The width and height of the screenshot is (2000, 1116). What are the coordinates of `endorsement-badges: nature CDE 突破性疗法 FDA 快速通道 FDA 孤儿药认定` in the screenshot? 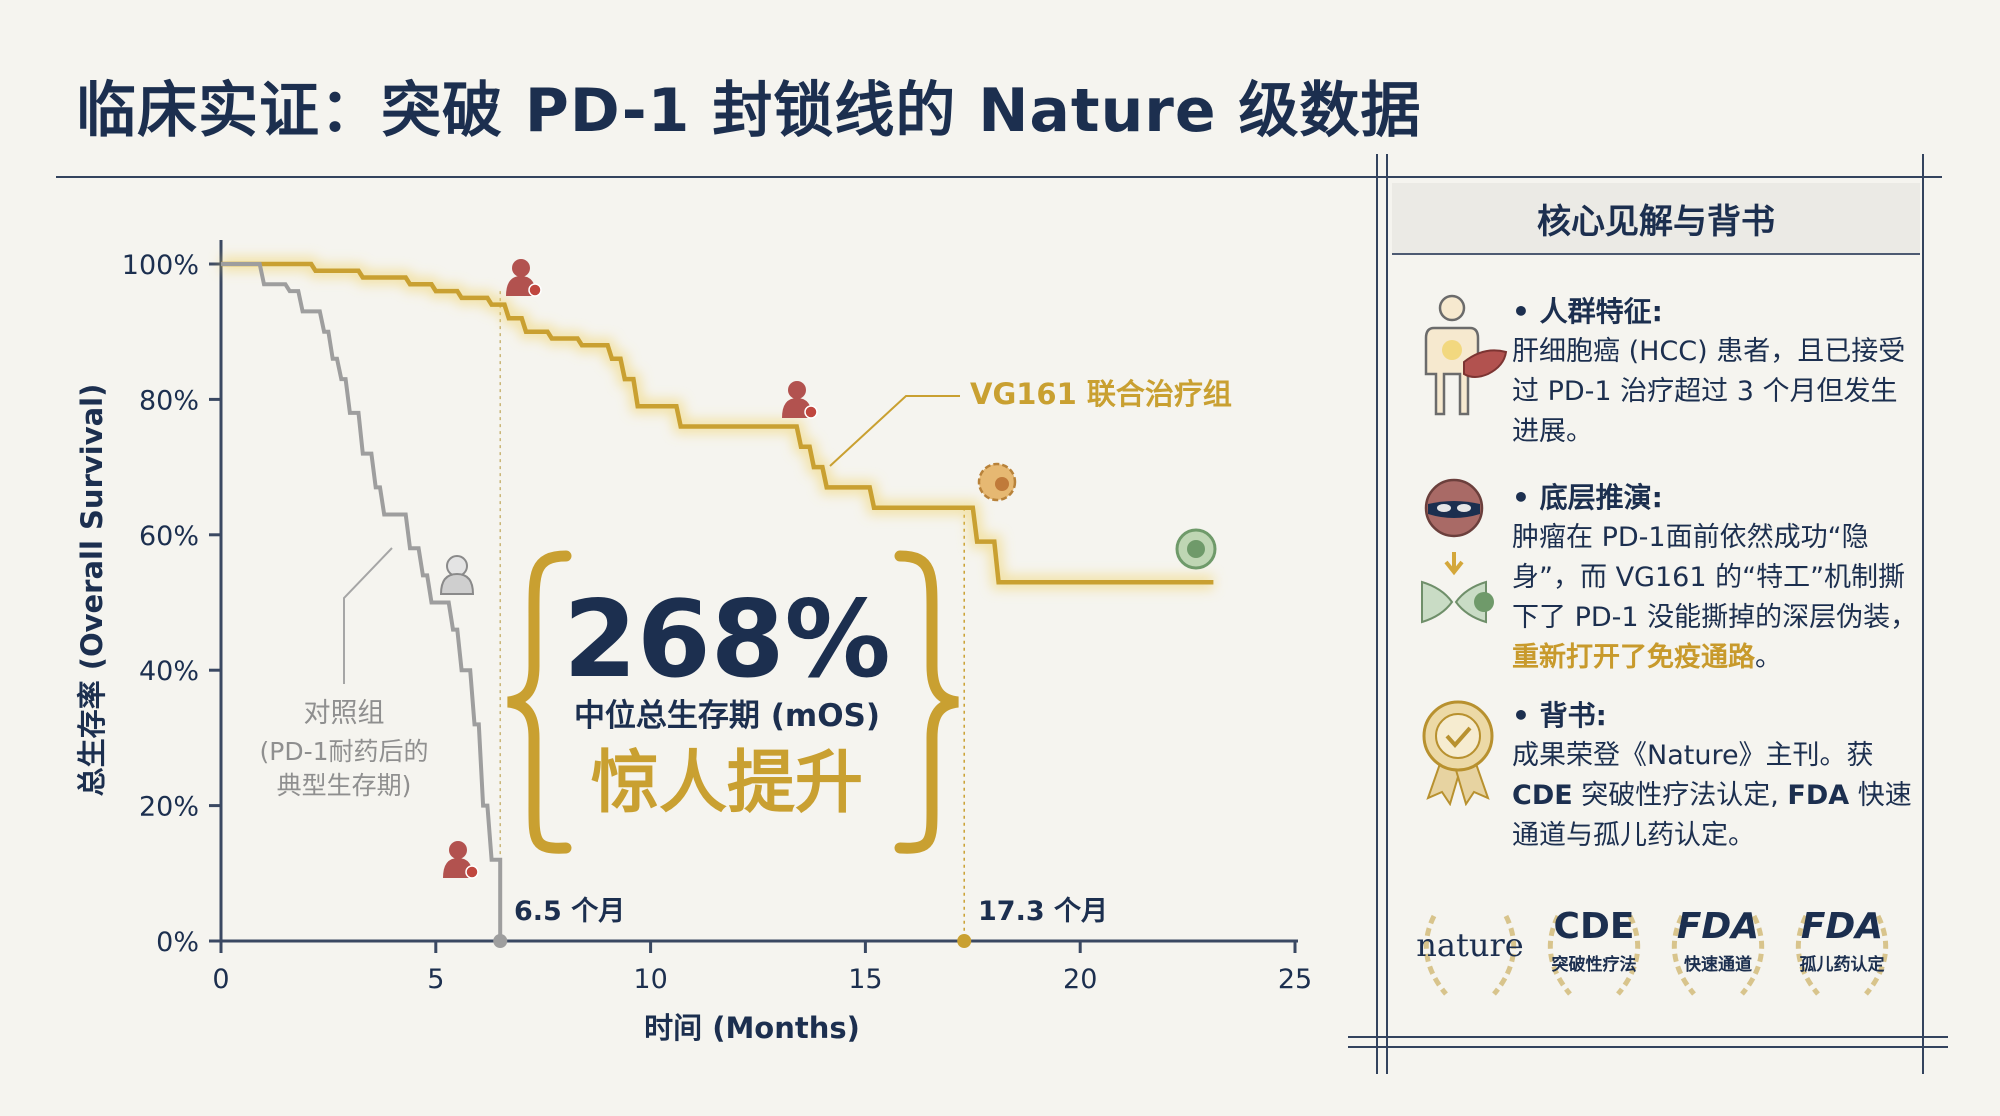 It's located at (1662, 951).